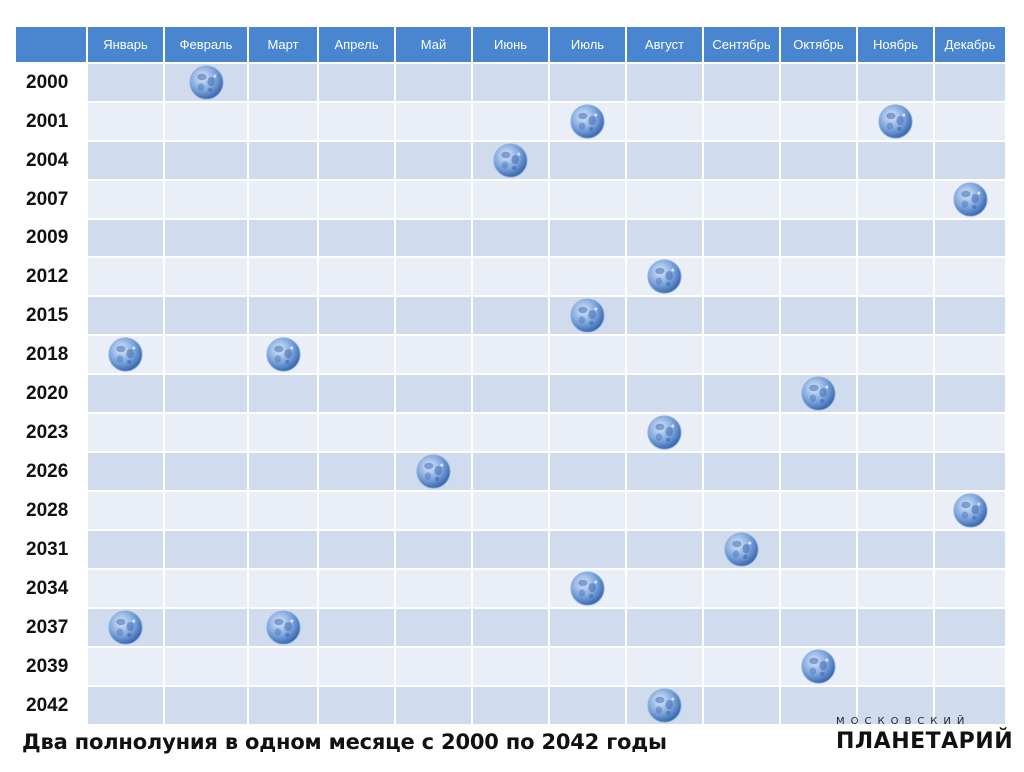 The image size is (1024, 772). Describe the element at coordinates (510, 121) in the screenshot. I see `year-row: 2001` at that location.